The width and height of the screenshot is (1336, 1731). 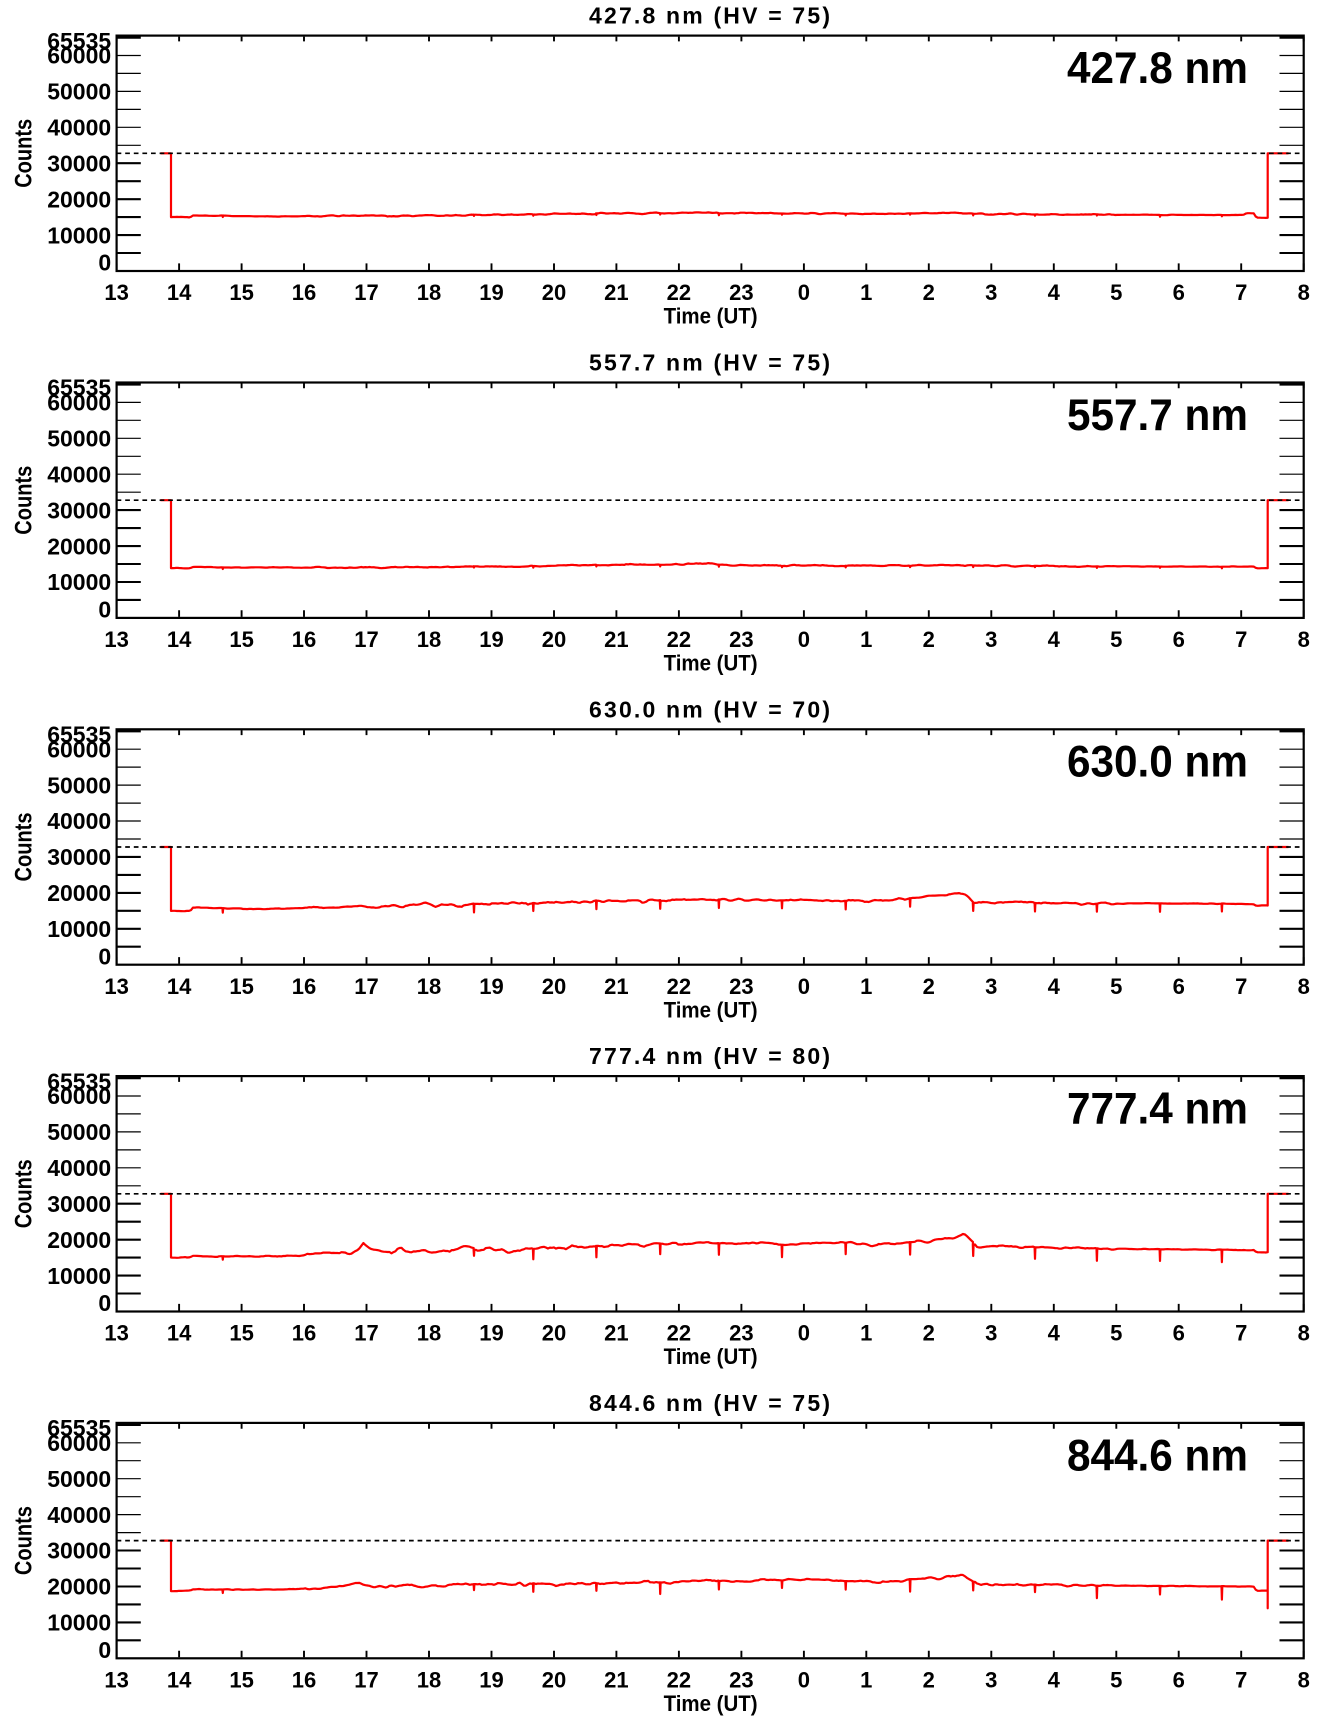 What do you see at coordinates (1179, 639) in the screenshot?
I see `svg-text: 6` at bounding box center [1179, 639].